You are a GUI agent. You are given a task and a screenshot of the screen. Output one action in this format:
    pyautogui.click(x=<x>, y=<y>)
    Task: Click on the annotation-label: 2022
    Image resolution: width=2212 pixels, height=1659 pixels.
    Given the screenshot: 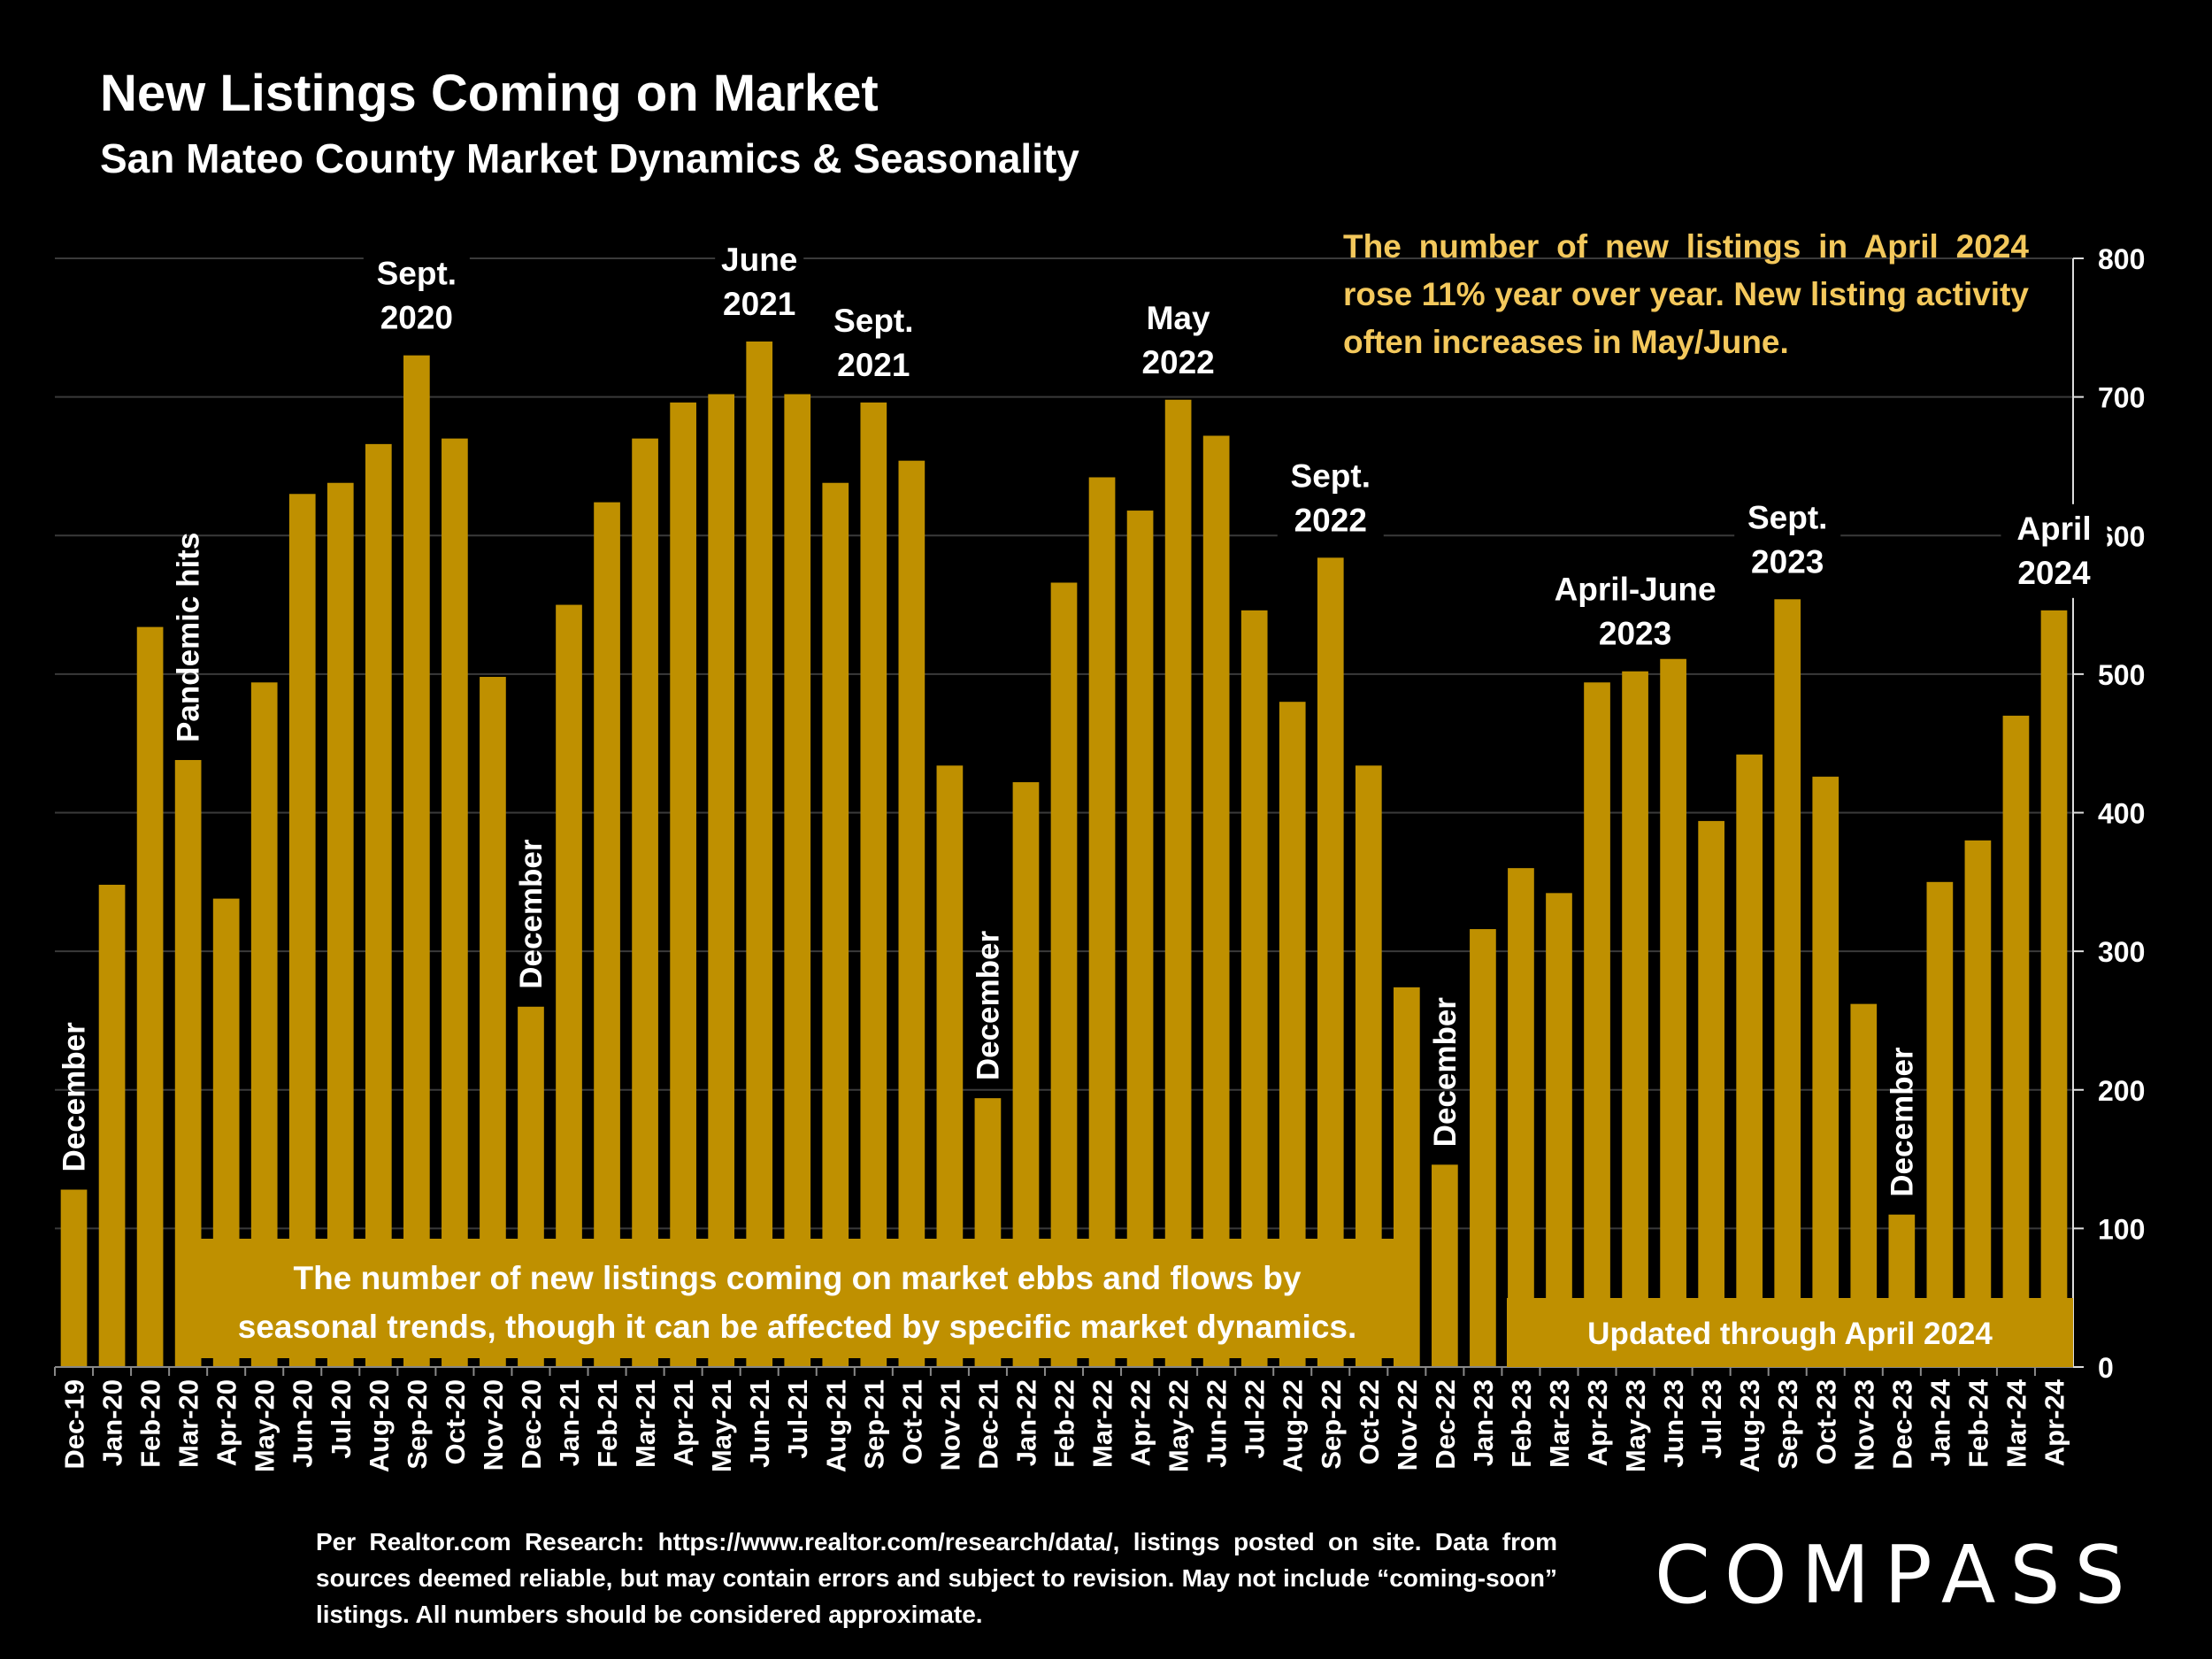 What is the action you would take?
    pyautogui.click(x=1330, y=520)
    